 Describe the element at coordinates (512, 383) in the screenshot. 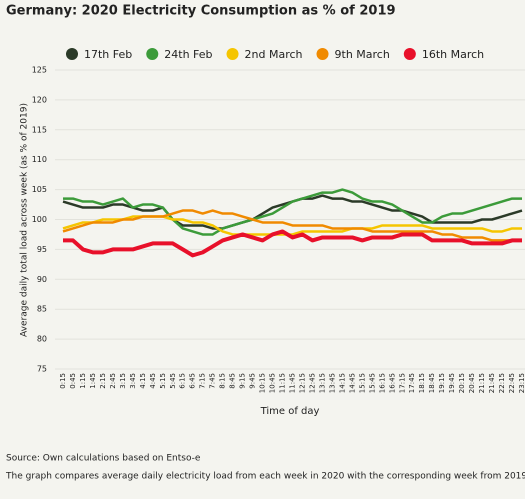

I see `x-tick-label: 22:45` at that location.